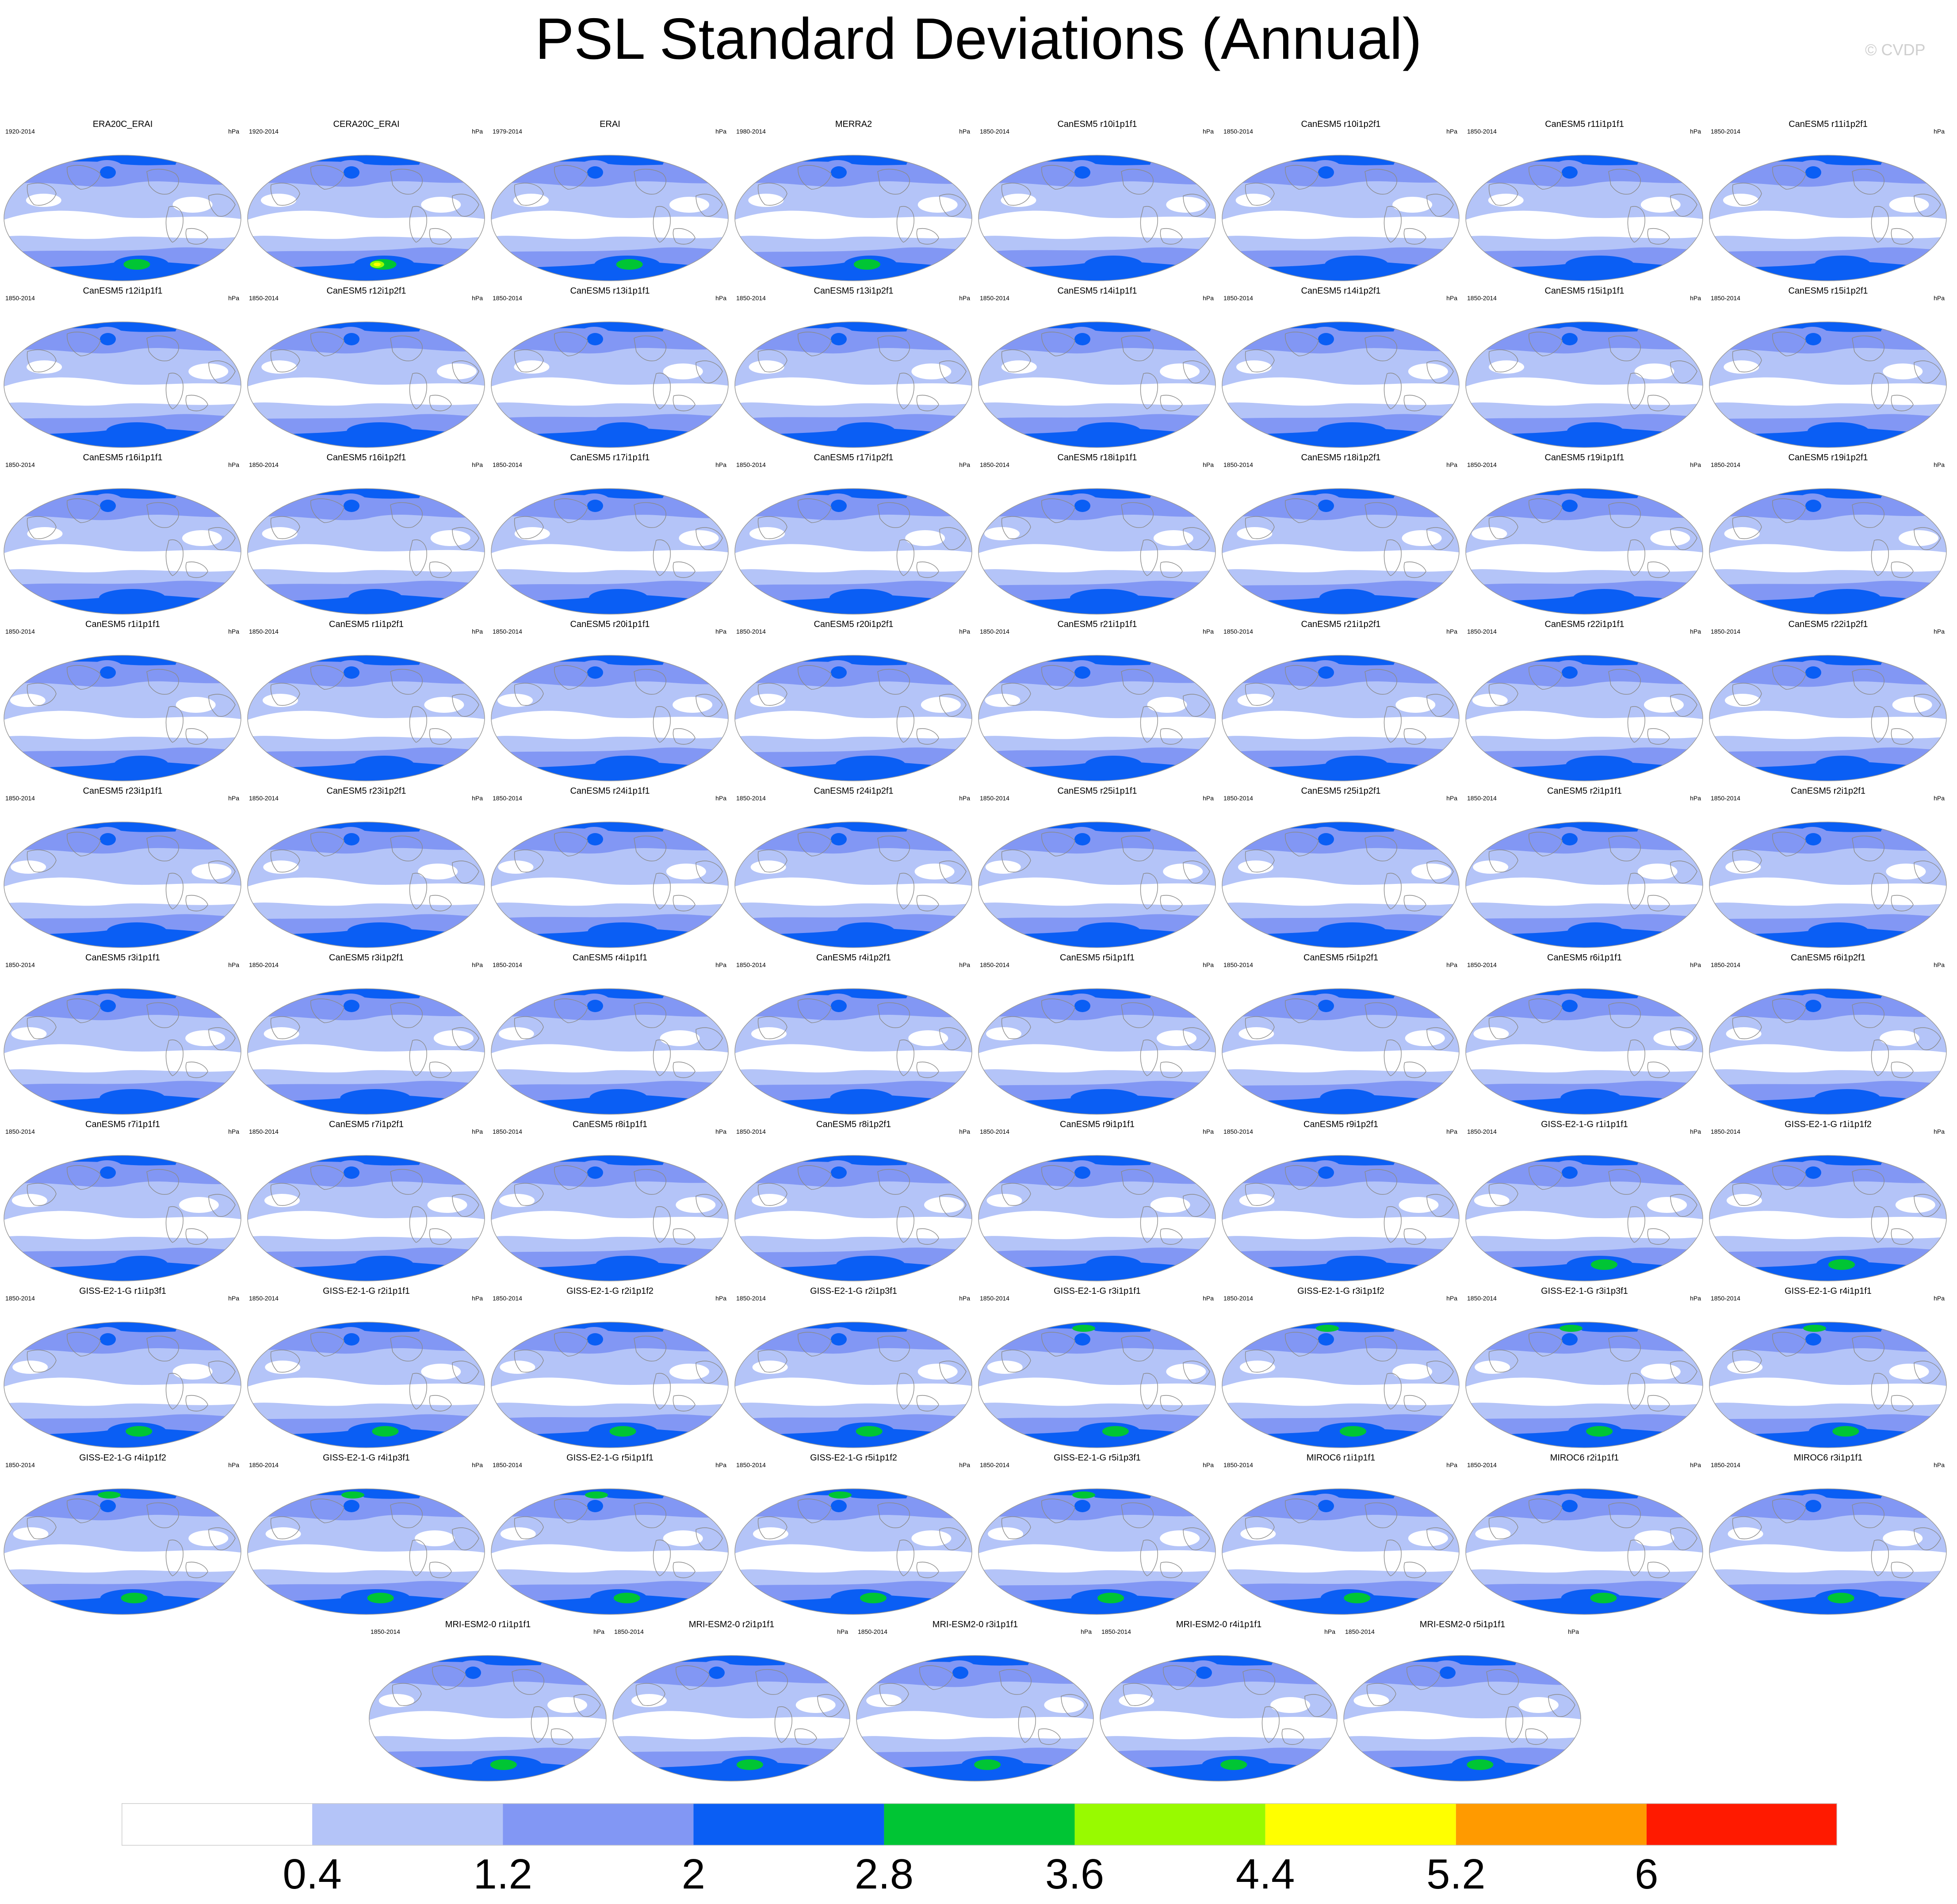 The height and width of the screenshot is (1904, 1957). What do you see at coordinates (1584, 534) in the screenshot?
I see `map-panel: CanESM5 r19i1p1f1 1850-2014 hPa` at bounding box center [1584, 534].